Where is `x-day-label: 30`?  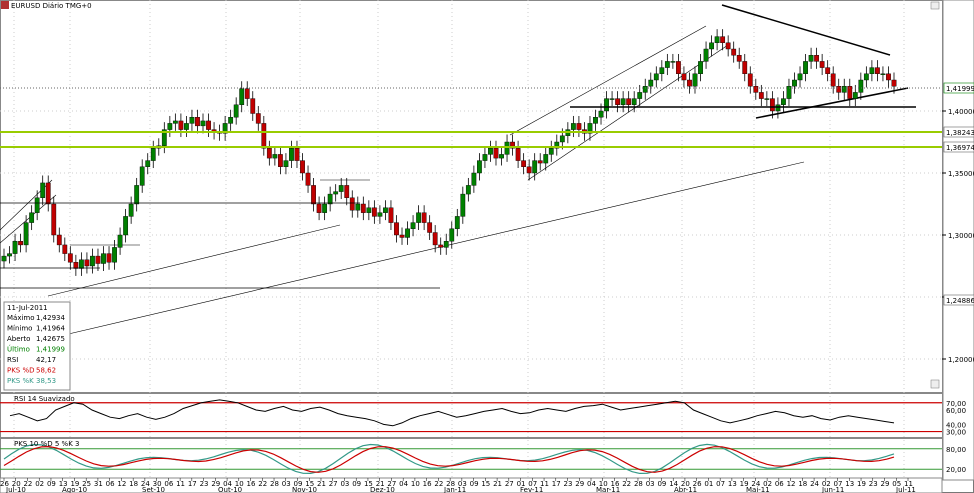 x-day-label: 30 is located at coordinates (157, 484).